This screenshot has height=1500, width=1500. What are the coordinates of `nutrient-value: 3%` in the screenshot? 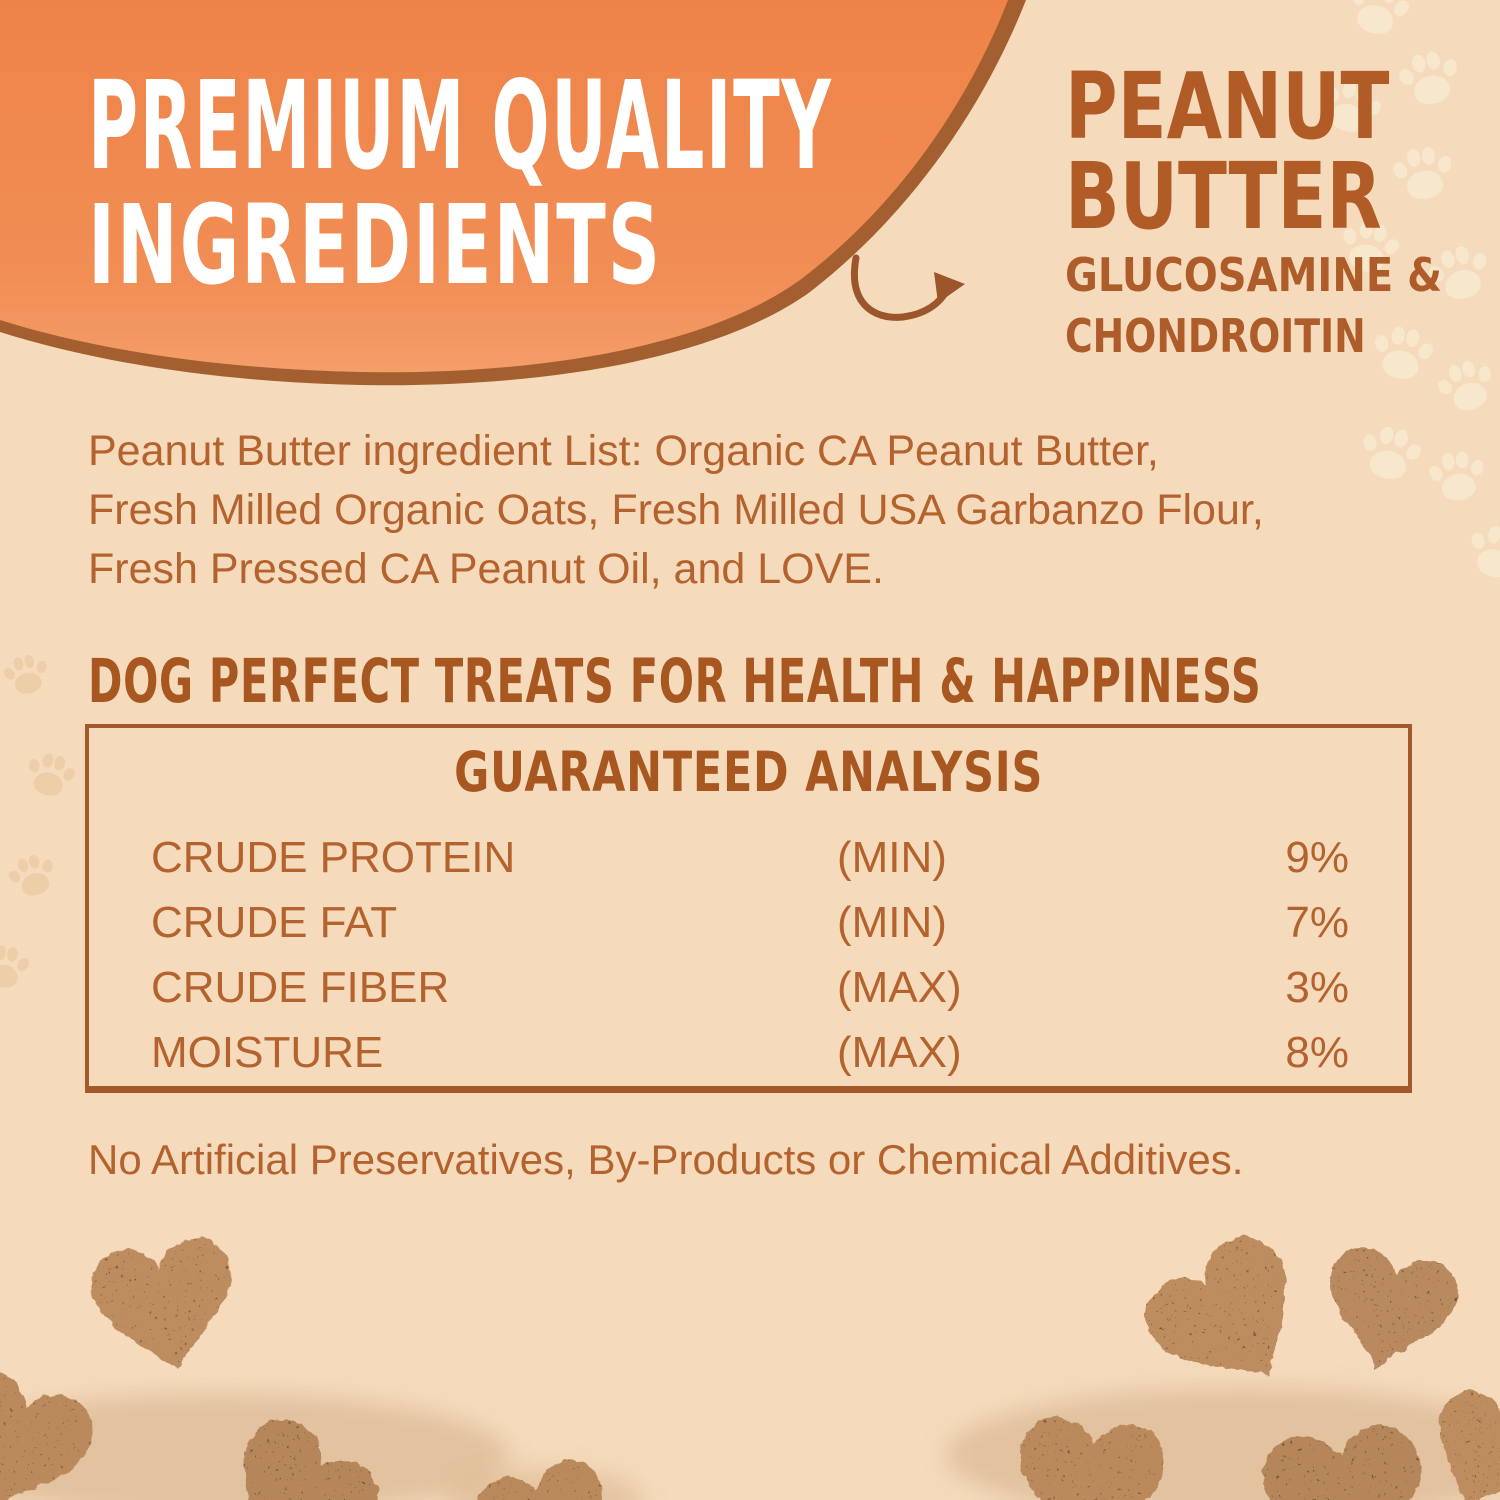 It's located at (1317, 987).